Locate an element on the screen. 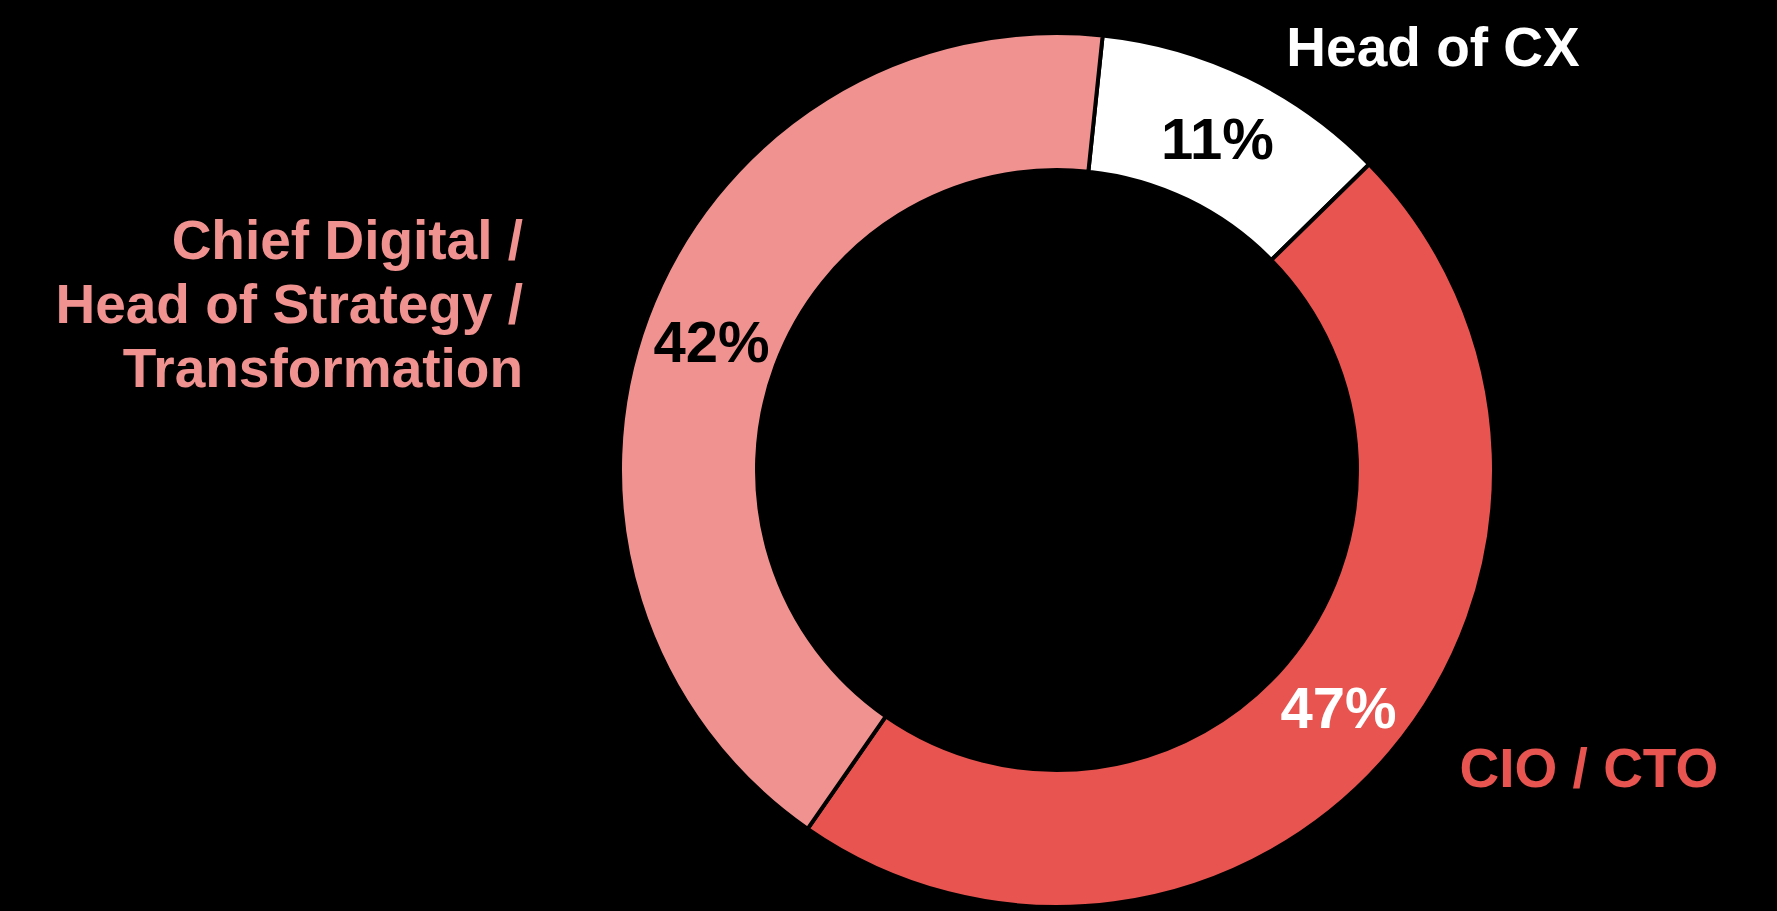  data-label: 47% is located at coordinates (1338, 708).